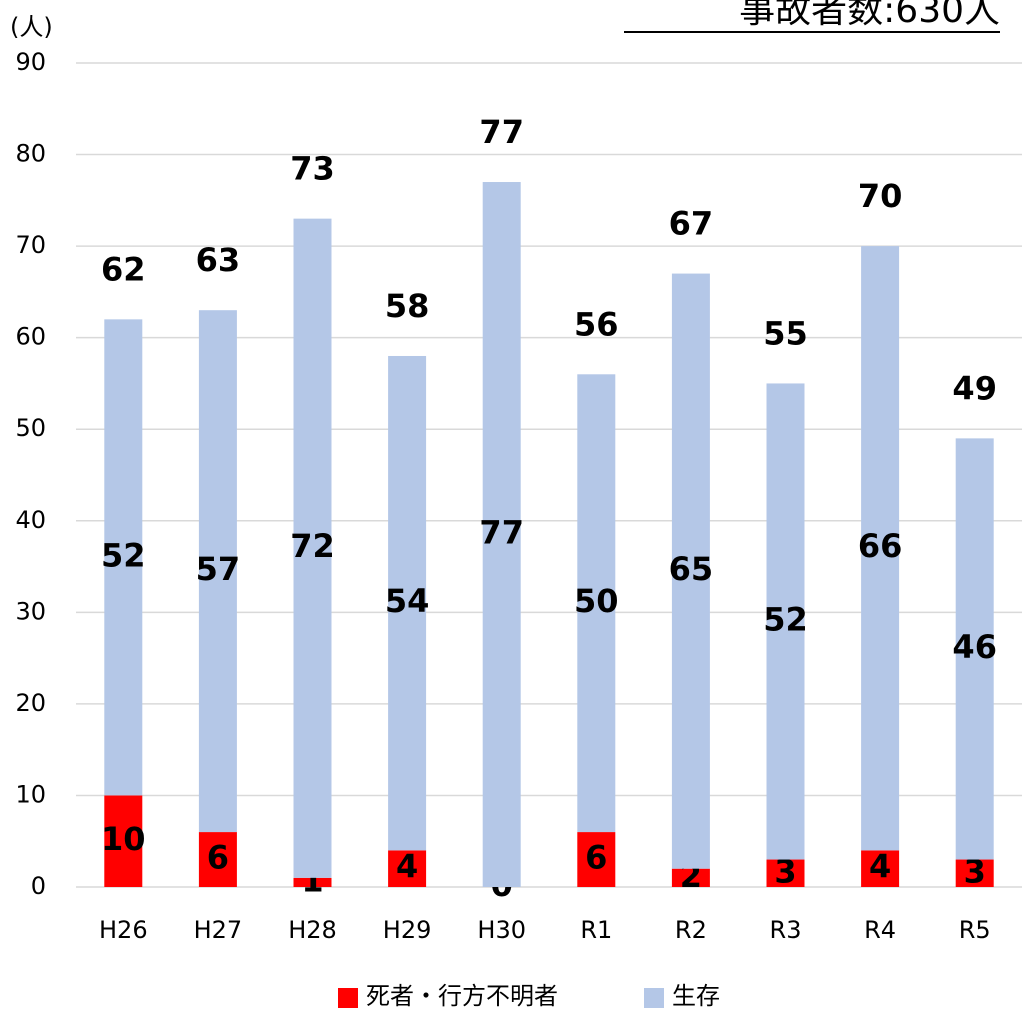 The image size is (1023, 1011). What do you see at coordinates (312, 169) in the screenshot?
I see `total-label: 73` at bounding box center [312, 169].